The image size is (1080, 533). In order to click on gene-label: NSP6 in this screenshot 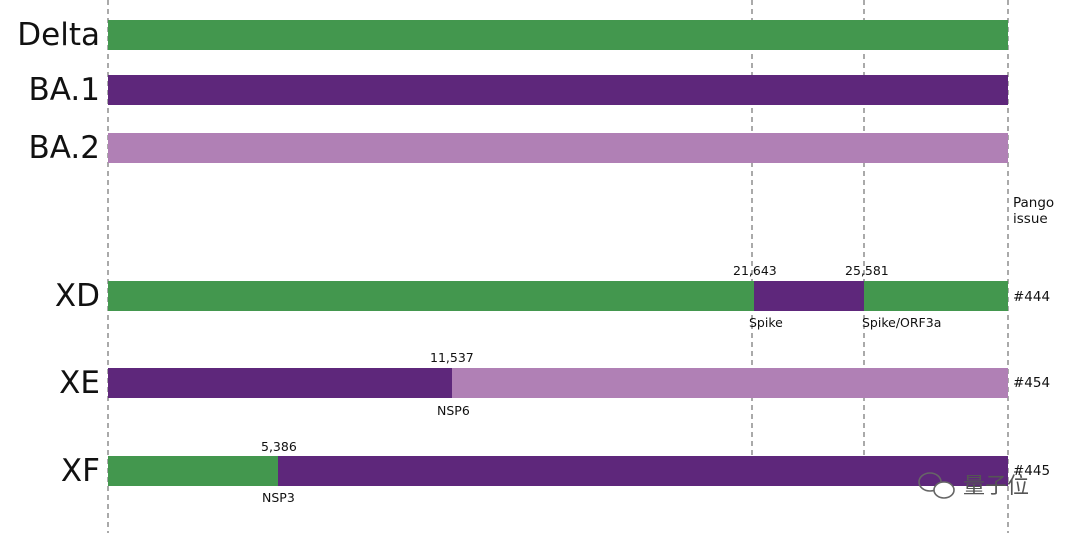, I will do `click(453, 410)`.